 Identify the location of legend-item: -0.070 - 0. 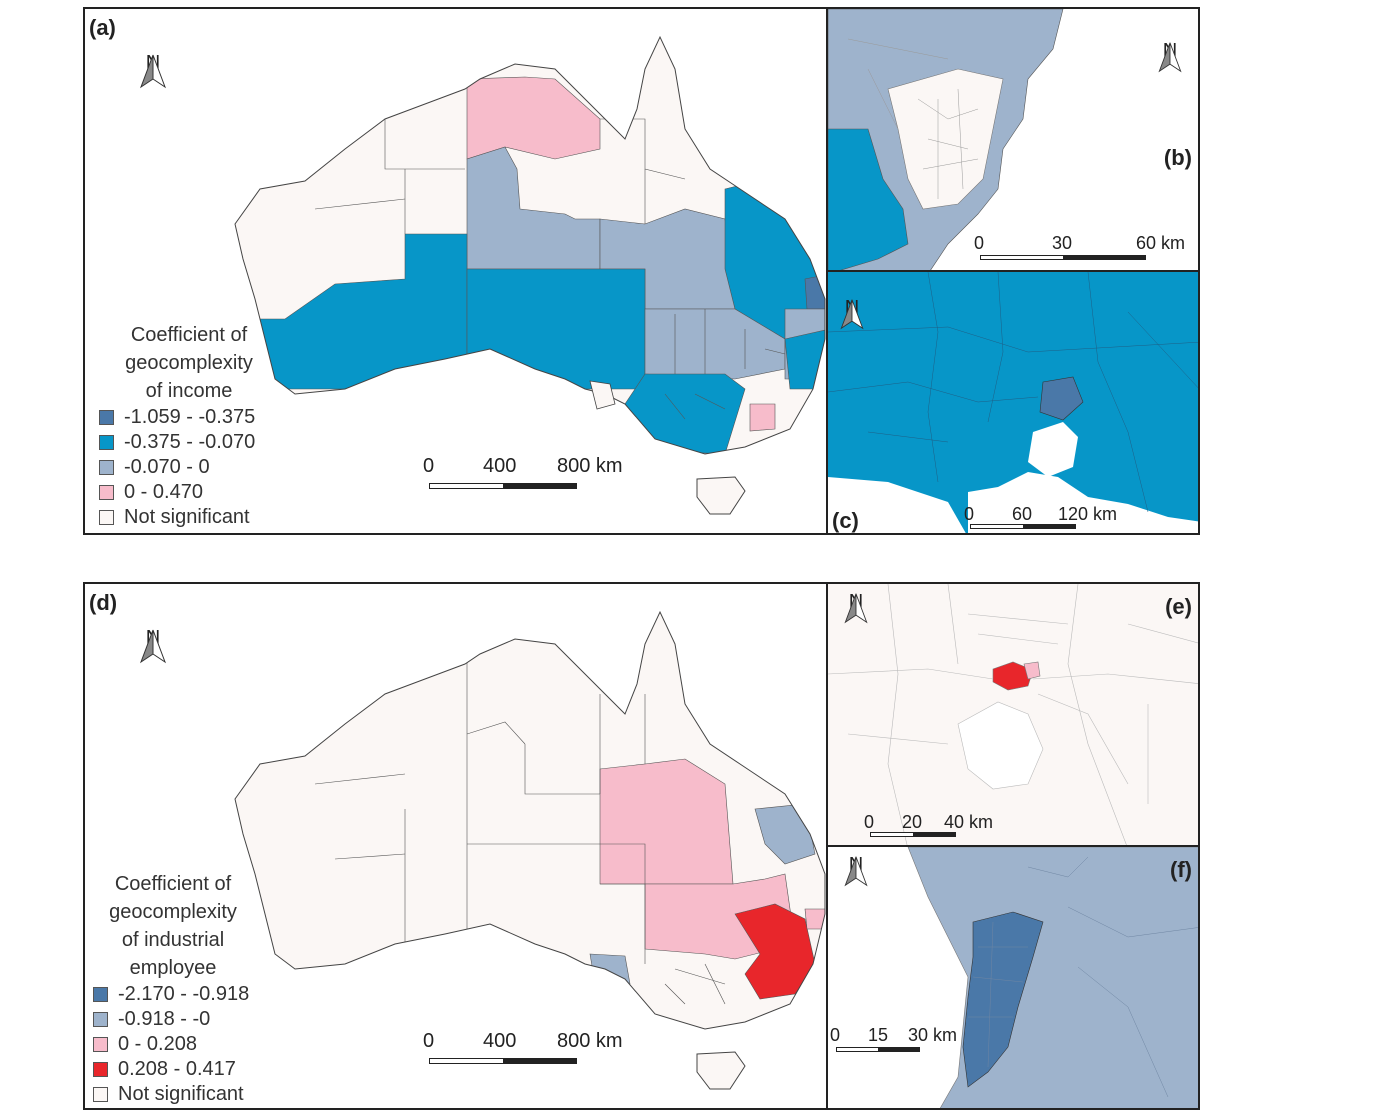
(229, 467).